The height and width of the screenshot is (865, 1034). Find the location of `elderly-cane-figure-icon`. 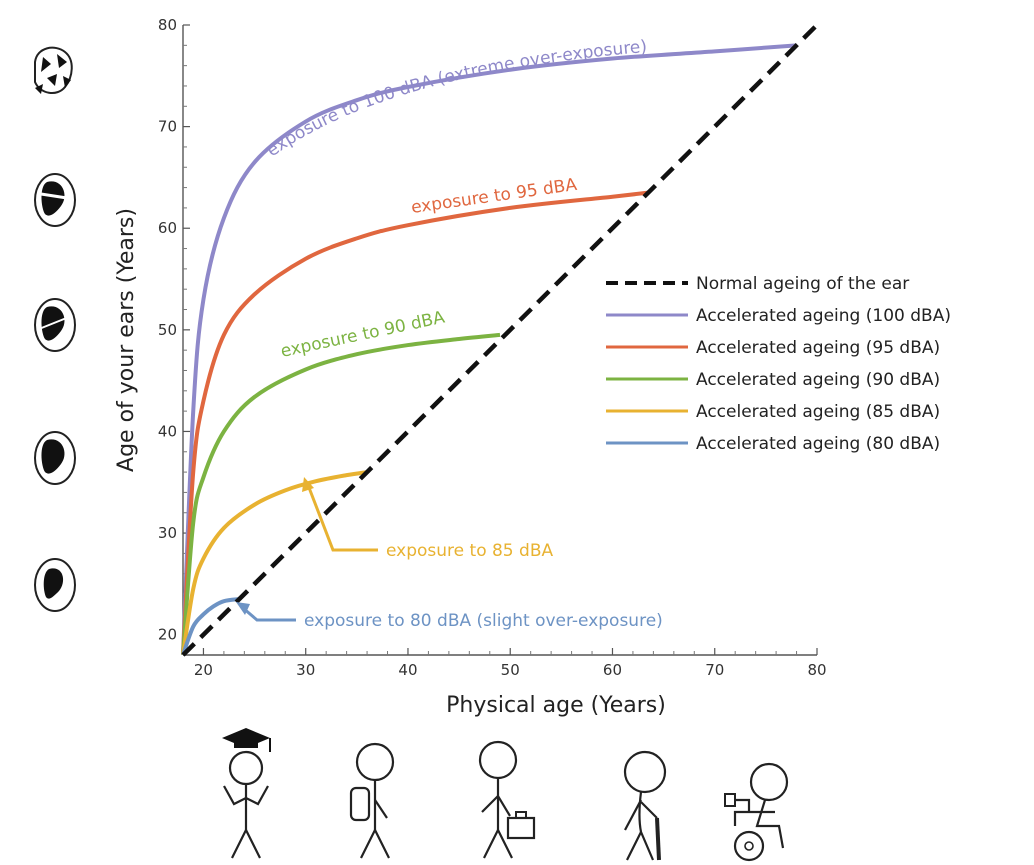

elderly-cane-figure-icon is located at coordinates (645, 805).